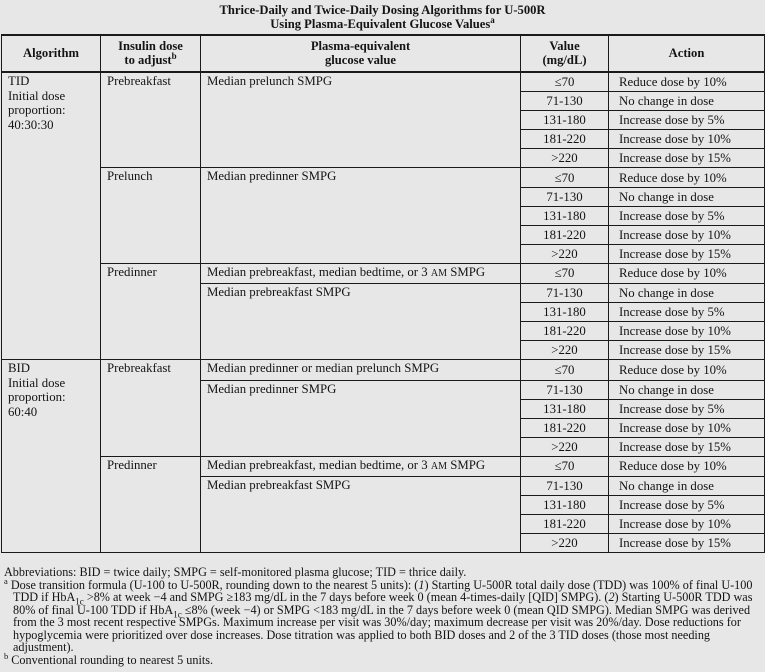 The image size is (765, 672). Describe the element at coordinates (383, 196) in the screenshot. I see `table-row: 71-130 No change in dose` at that location.